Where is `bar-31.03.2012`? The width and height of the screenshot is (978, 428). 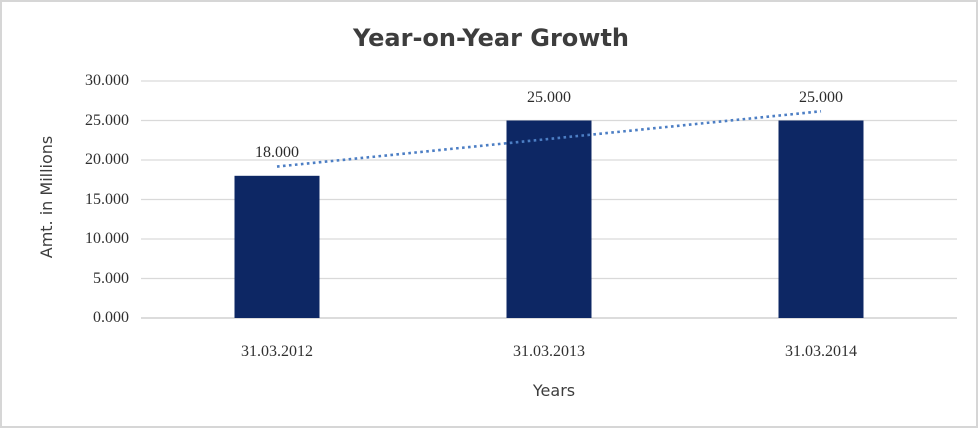
bar-31.03.2012 is located at coordinates (277, 246).